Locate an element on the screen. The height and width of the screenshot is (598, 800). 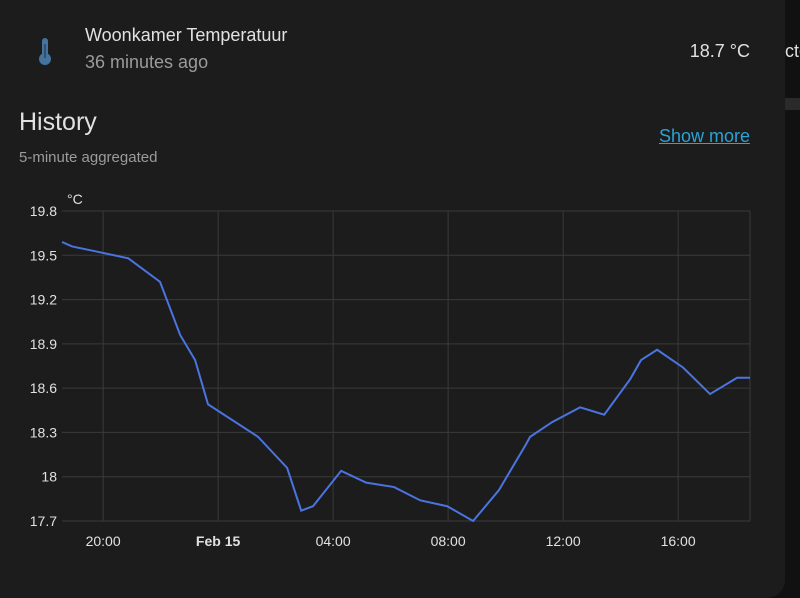
clipped-text: cte is located at coordinates (792, 51).